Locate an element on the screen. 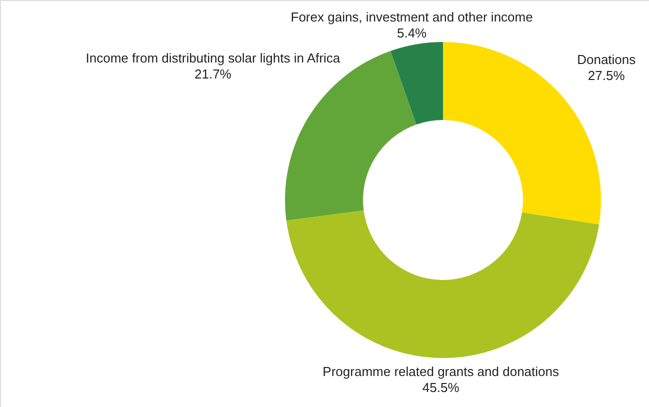  data-label: 45.5% is located at coordinates (441, 387).